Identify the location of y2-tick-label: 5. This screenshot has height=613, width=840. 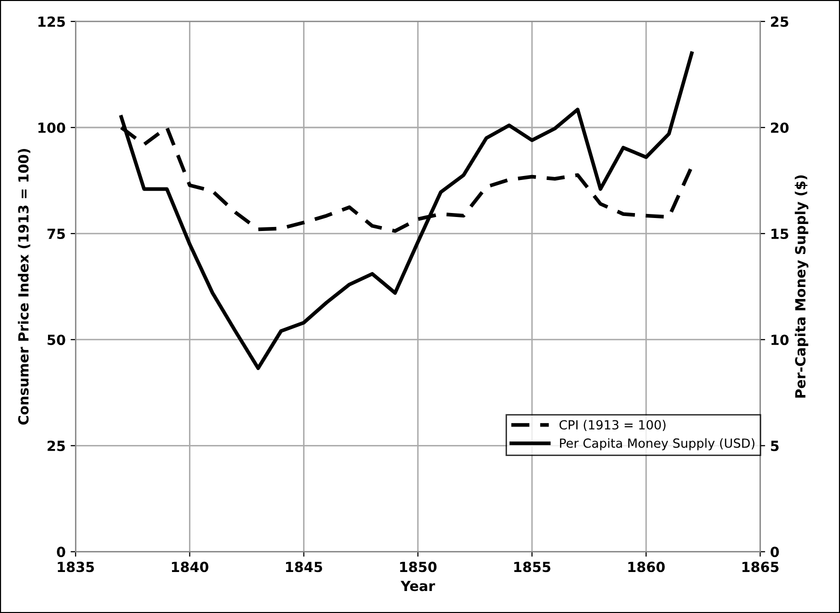
(774, 446).